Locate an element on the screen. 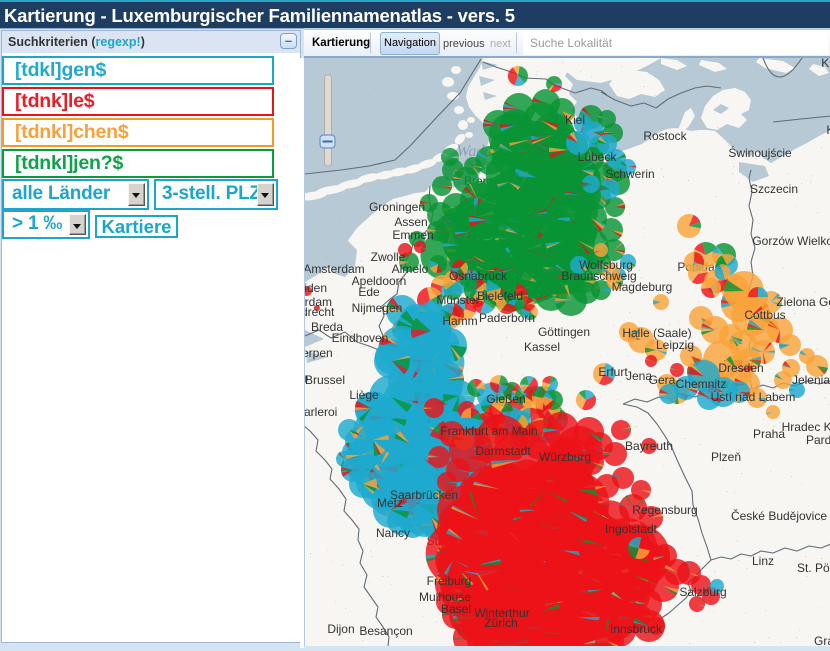 The width and height of the screenshot is (830, 651). svg-text: Nancy is located at coordinates (393, 533).